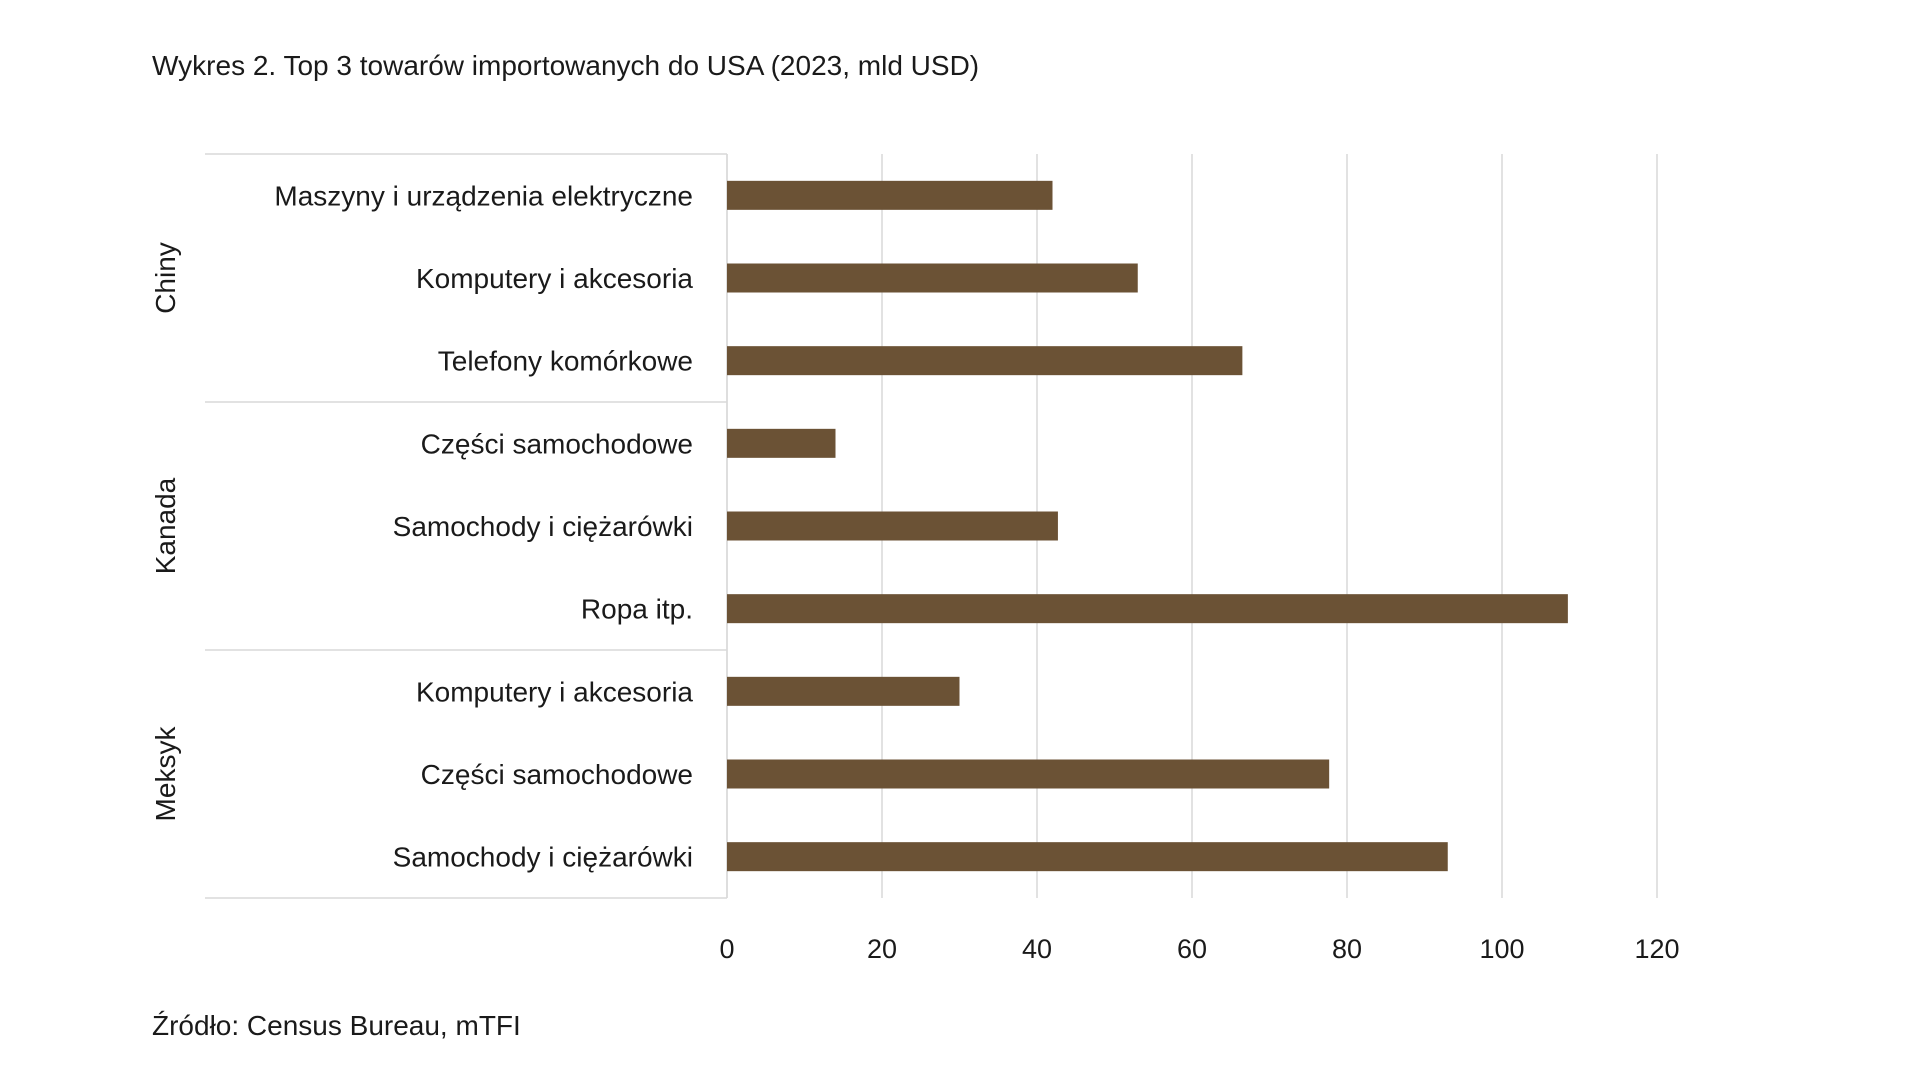 The height and width of the screenshot is (1080, 1920). What do you see at coordinates (565, 361) in the screenshot?
I see `category-label: Telefony komórkowe` at bounding box center [565, 361].